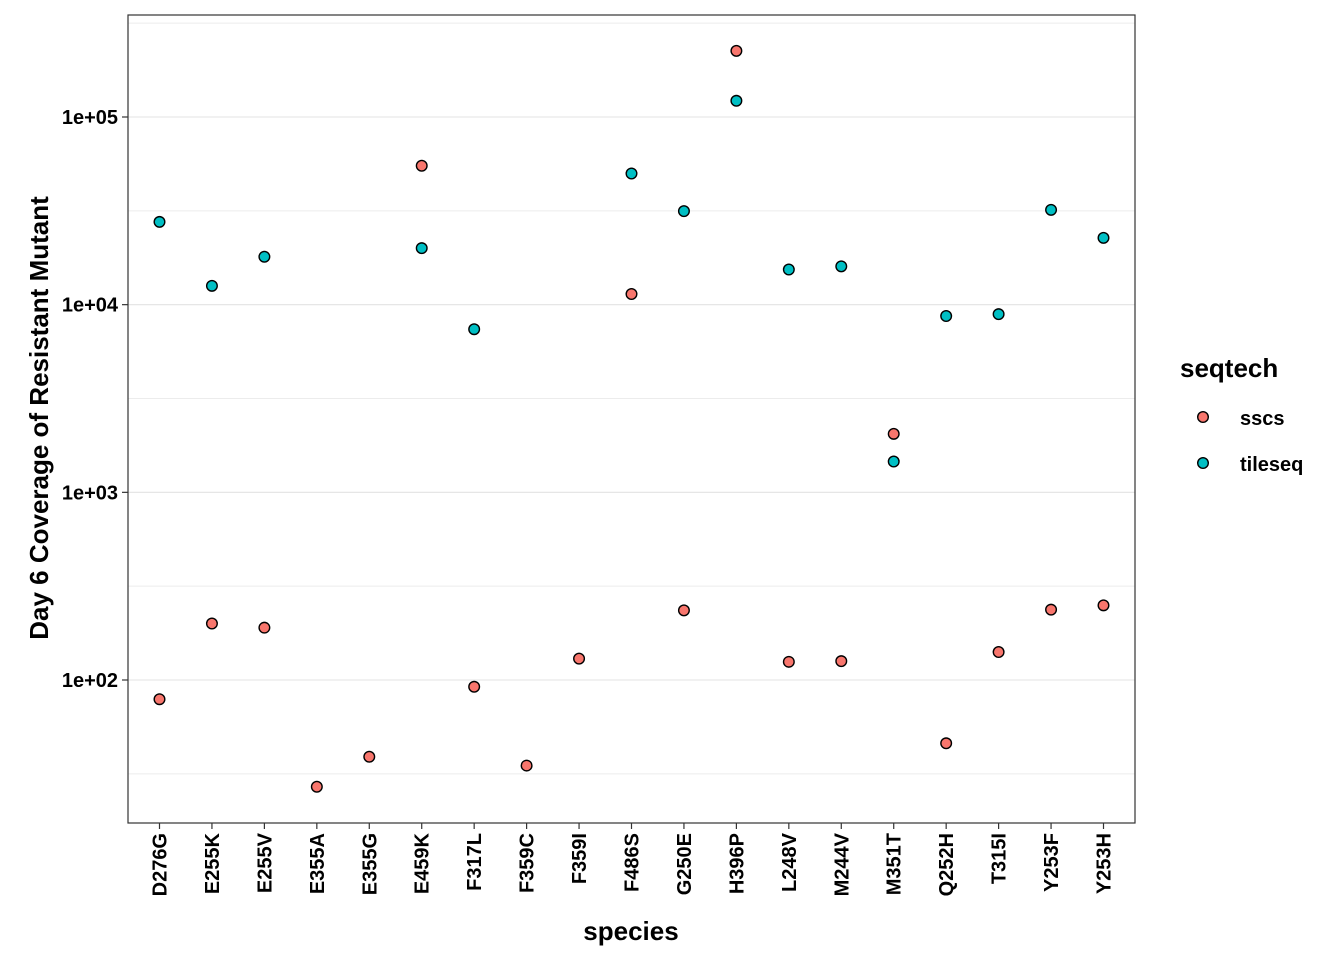 The height and width of the screenshot is (960, 1344). Describe the element at coordinates (528, 863) in the screenshot. I see `x-tick-label: F359C` at that location.